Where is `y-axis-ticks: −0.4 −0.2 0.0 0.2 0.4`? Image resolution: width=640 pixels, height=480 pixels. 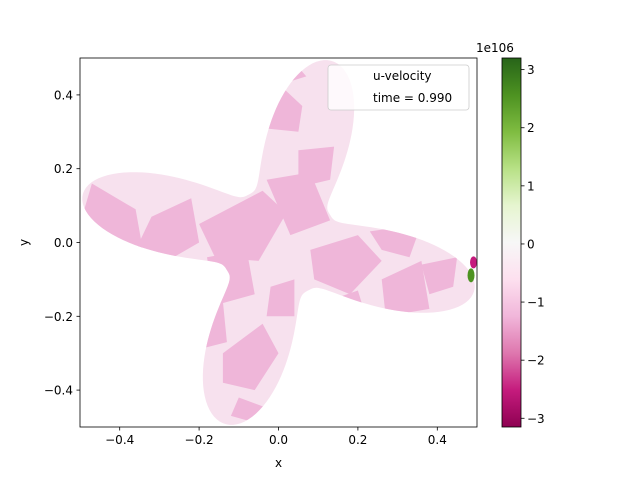
y-axis-ticks: −0.4 −0.2 0.0 0.2 0.4 is located at coordinates (62, 243).